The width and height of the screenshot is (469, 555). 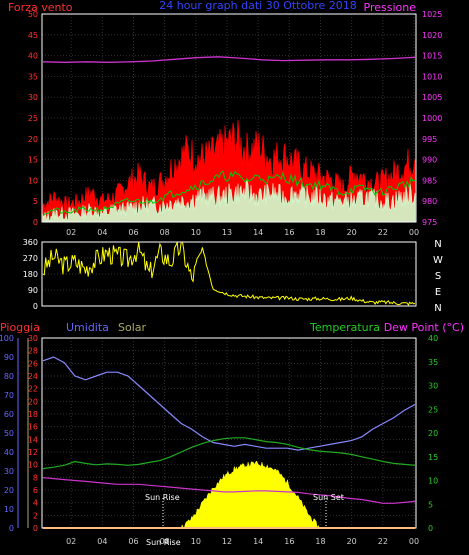 I want to click on temperature-y-tick: 5, so click(x=430, y=504).